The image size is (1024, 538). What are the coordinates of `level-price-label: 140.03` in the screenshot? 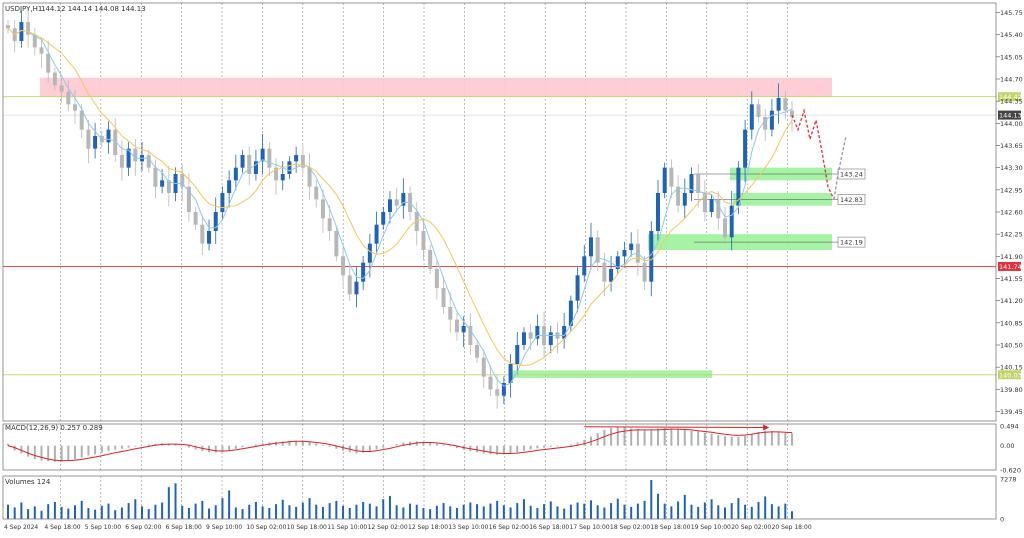 It's located at (1010, 375).